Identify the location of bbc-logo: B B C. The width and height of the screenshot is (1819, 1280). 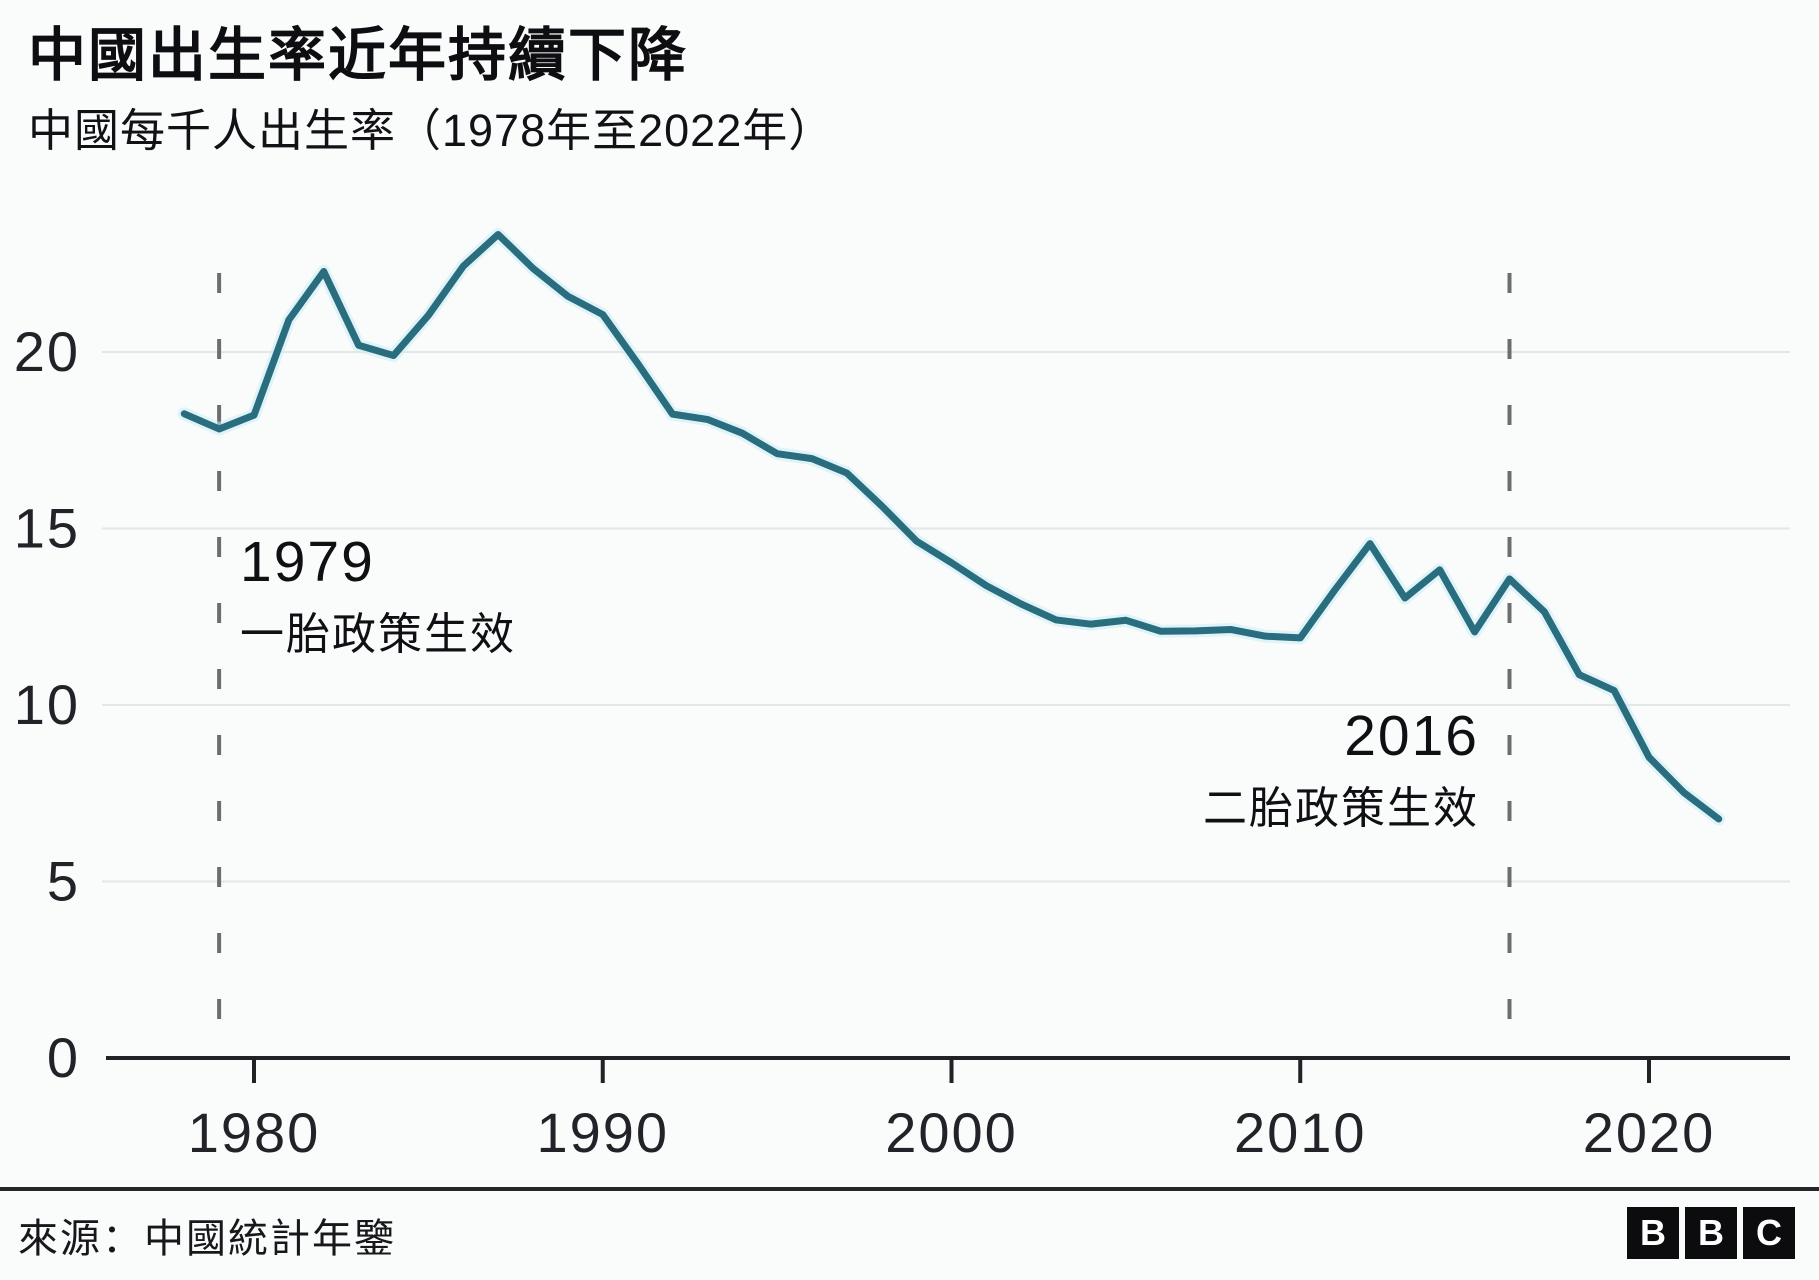
(1711, 1233).